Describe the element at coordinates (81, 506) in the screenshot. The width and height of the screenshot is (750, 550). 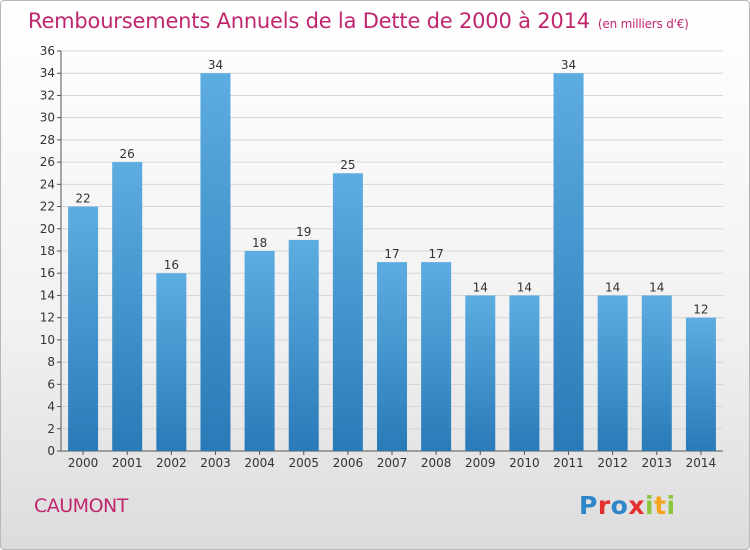
I see `town-name: CAUMONT` at that location.